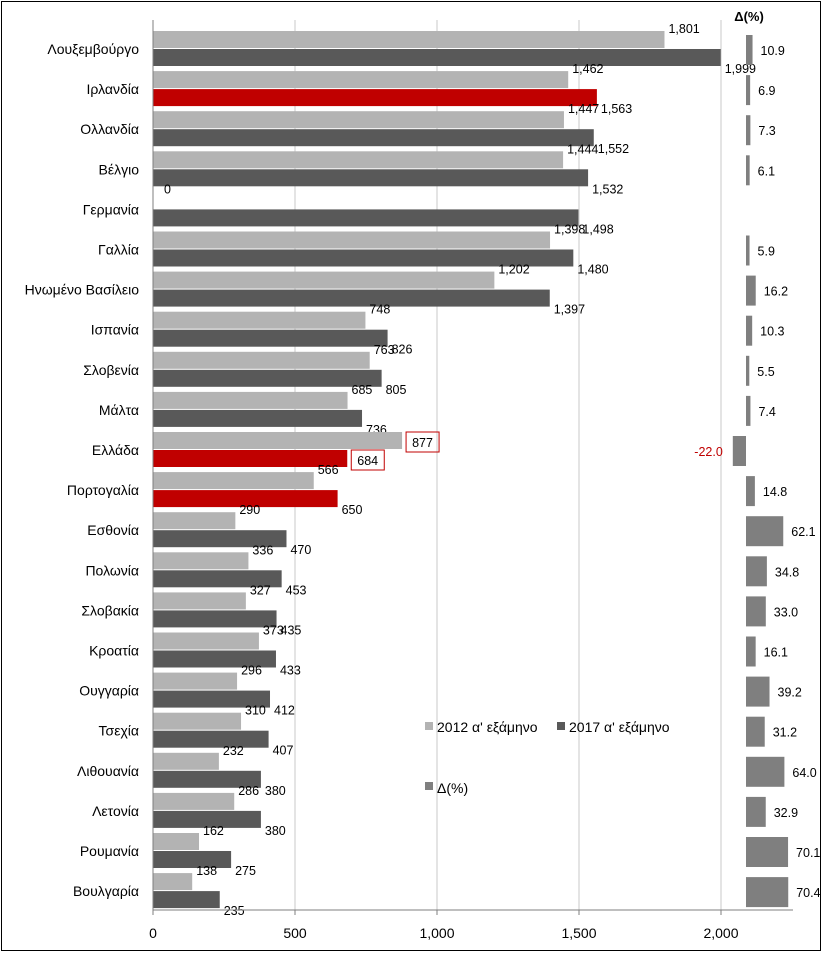 The height and width of the screenshot is (955, 824). I want to click on data-label-2012: 1,444, so click(582, 149).